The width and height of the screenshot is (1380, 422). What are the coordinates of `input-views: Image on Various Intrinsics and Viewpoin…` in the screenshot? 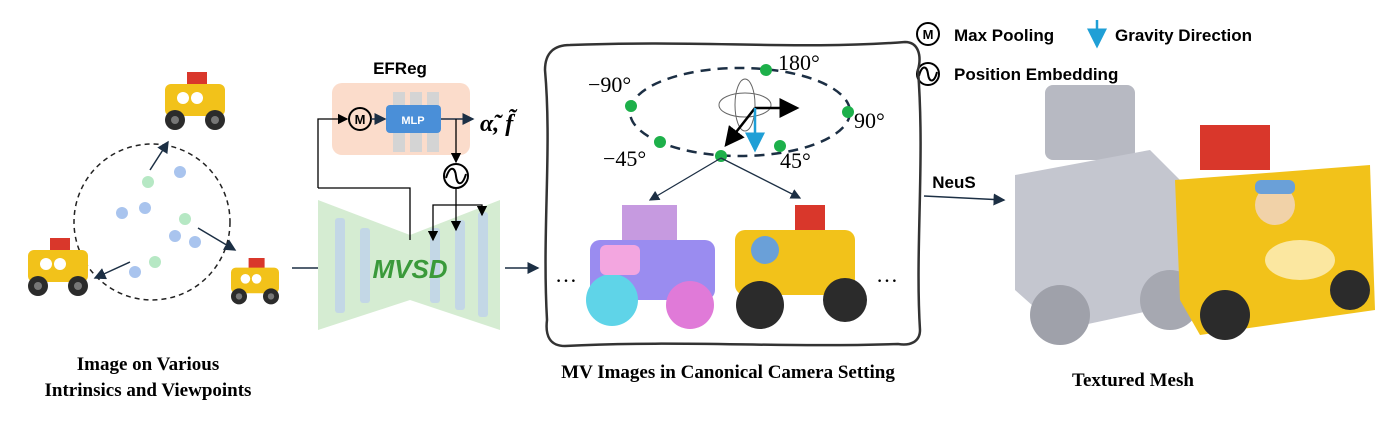 It's located at (153, 236).